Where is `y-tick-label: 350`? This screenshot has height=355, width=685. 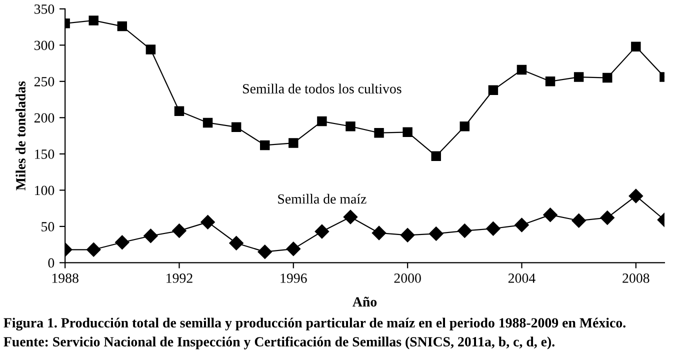 y-tick-label: 350 is located at coordinates (44, 9).